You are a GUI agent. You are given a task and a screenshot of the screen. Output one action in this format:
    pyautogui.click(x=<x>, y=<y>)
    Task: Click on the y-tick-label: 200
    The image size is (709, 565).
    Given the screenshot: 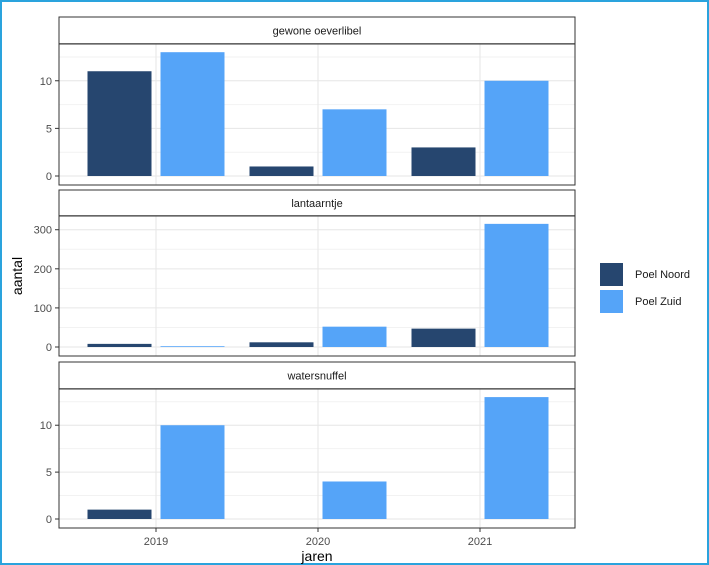 What is the action you would take?
    pyautogui.click(x=43, y=270)
    